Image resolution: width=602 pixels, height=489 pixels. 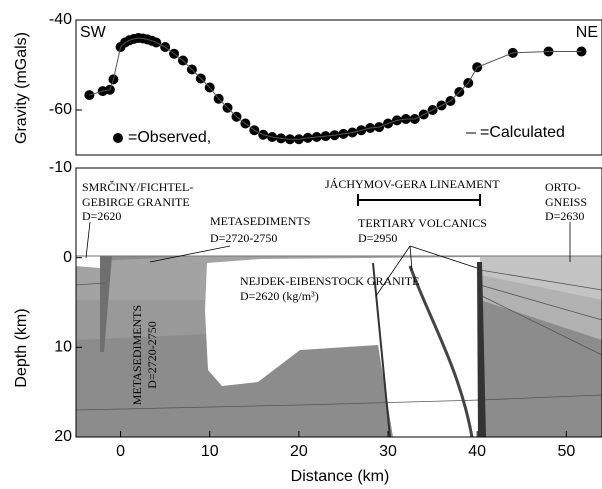 What do you see at coordinates (63, 436) in the screenshot?
I see `y-tick-label: 20` at bounding box center [63, 436].